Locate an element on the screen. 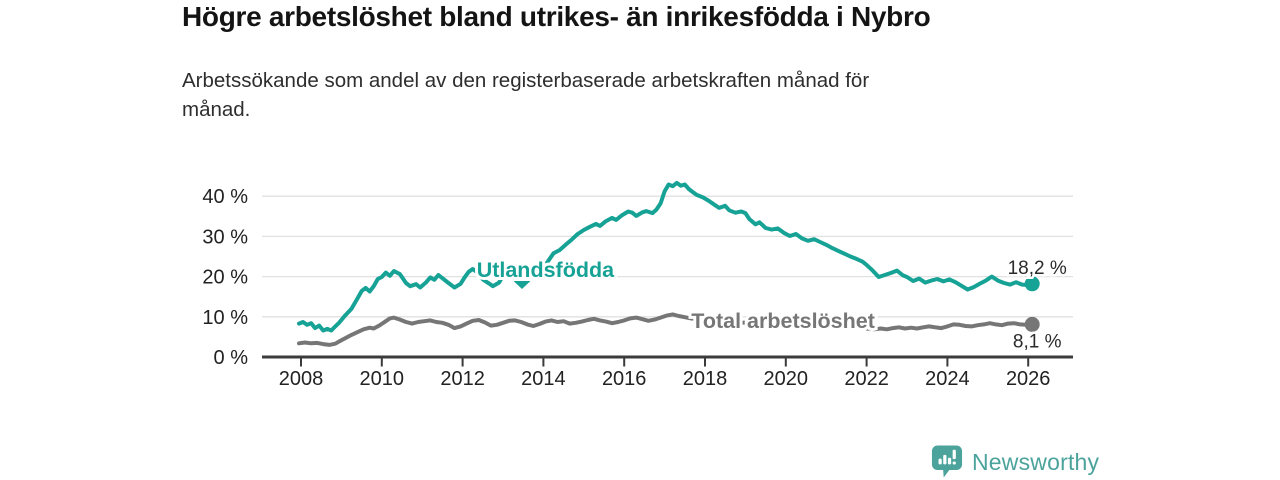 The width and height of the screenshot is (1280, 480). series-label-caret-icon is located at coordinates (522, 285).